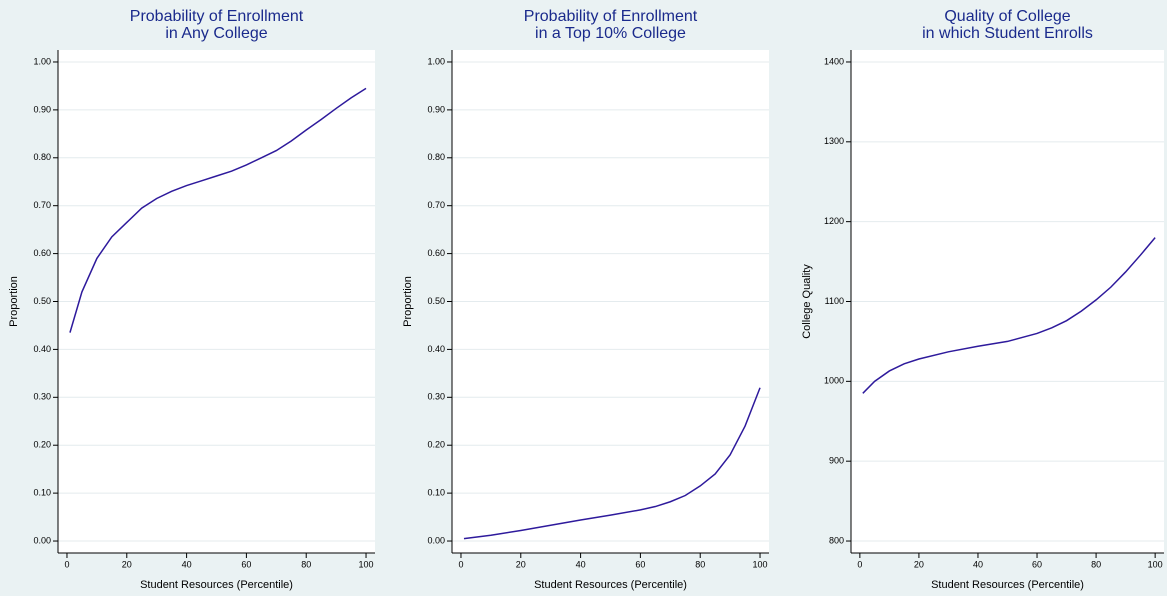 Image resolution: width=1167 pixels, height=596 pixels. Describe the element at coordinates (834, 381) in the screenshot. I see `y-tick-label: 1000` at that location.